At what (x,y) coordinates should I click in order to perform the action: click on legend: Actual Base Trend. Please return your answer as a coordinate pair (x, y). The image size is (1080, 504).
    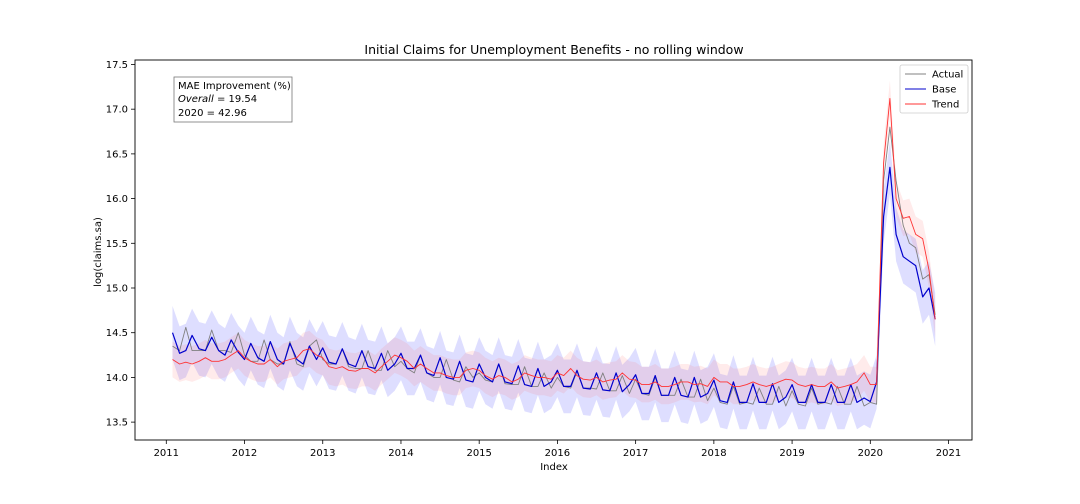
    Looking at the image, I should click on (934, 89).